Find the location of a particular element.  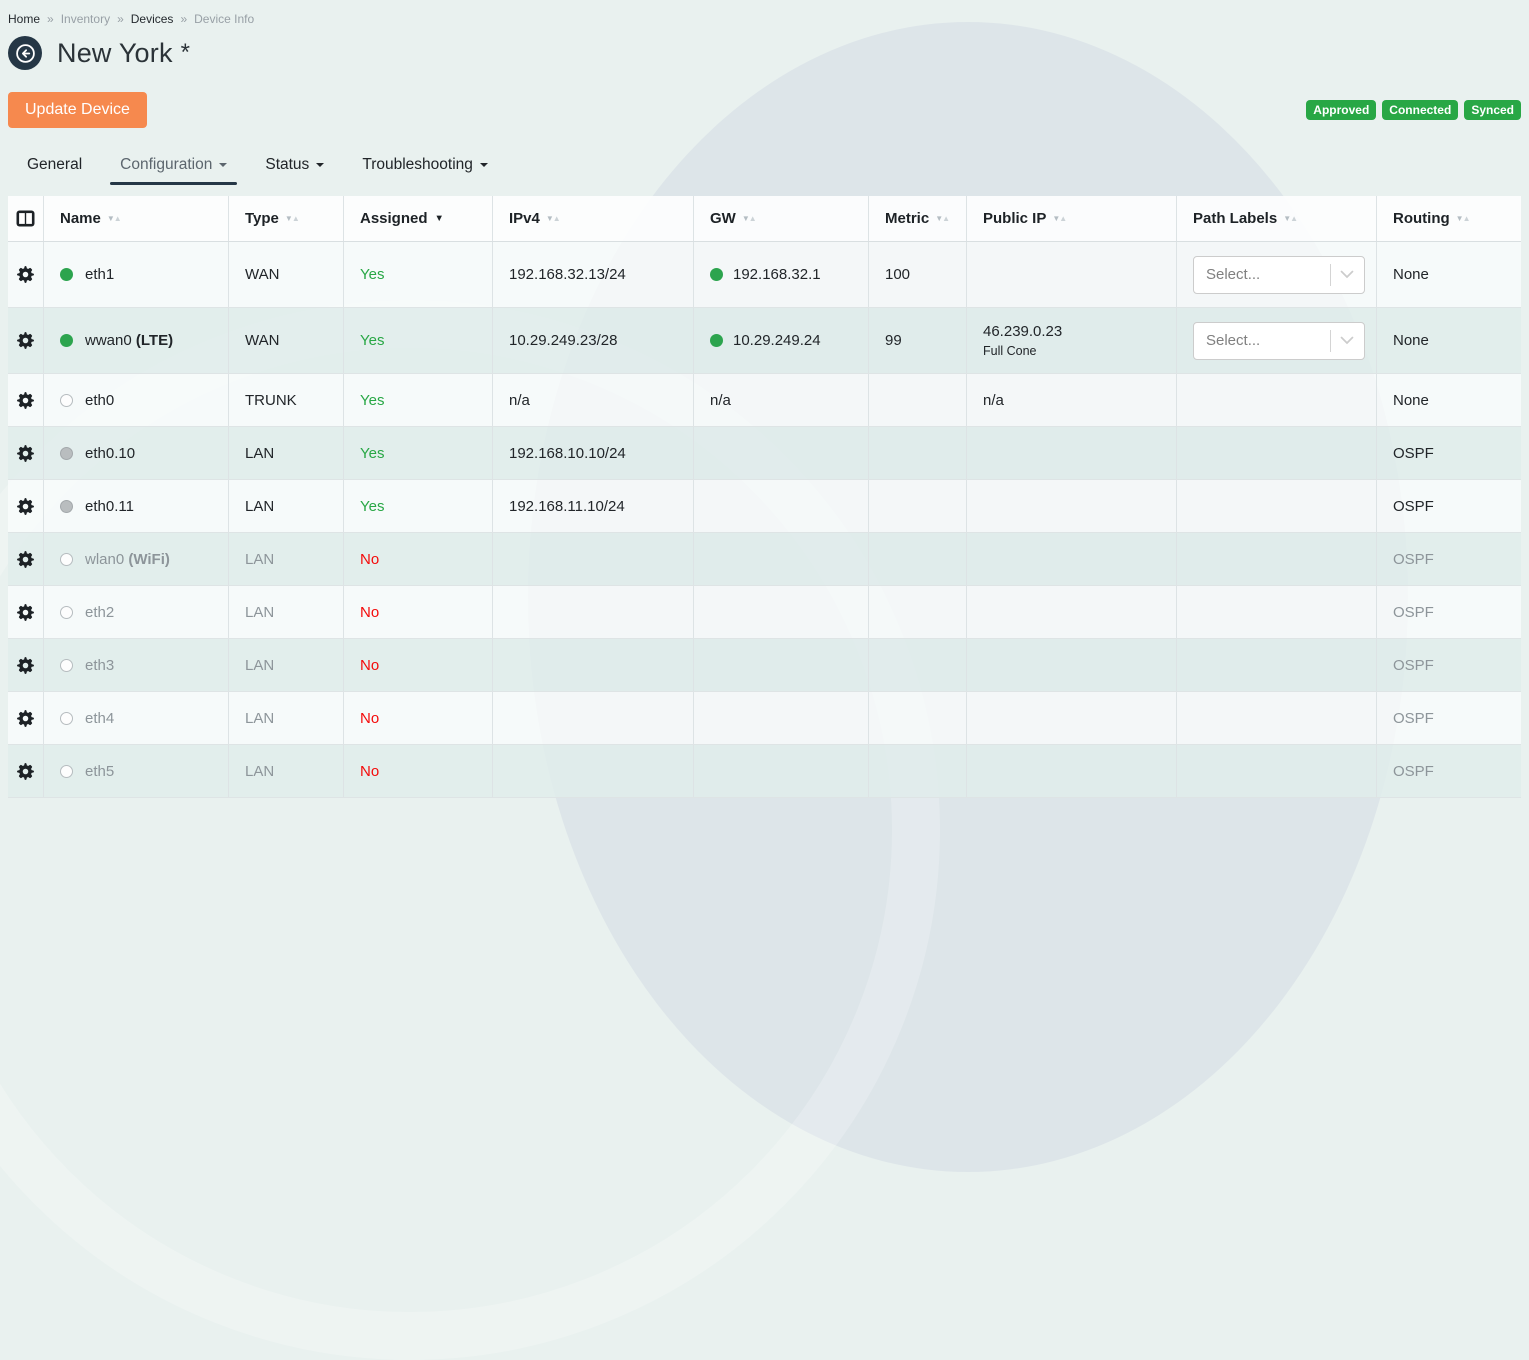

columns-icon is located at coordinates (25, 218).